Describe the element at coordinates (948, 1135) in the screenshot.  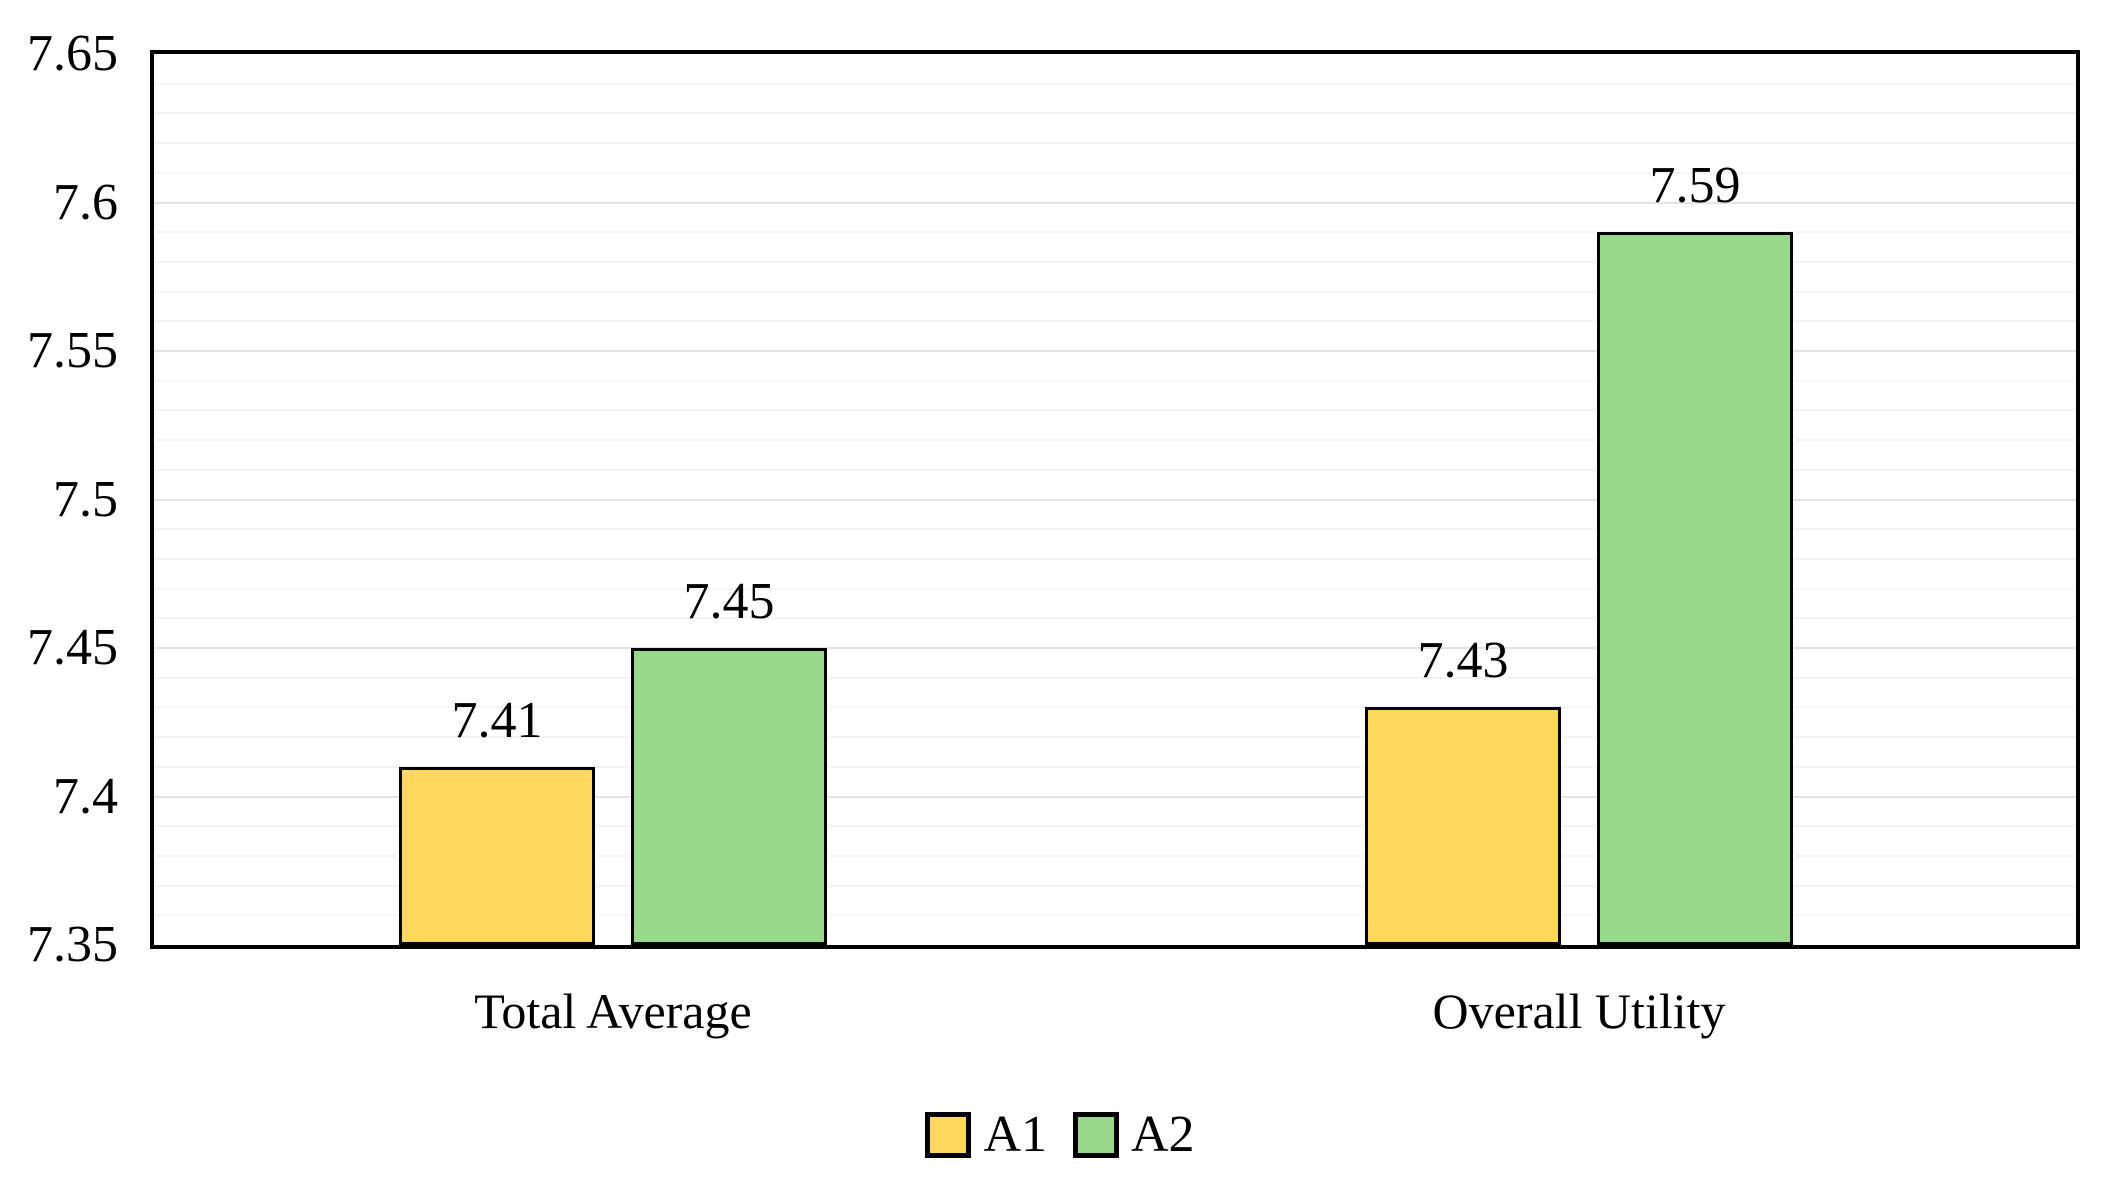
I see `legend-swatch-a1` at that location.